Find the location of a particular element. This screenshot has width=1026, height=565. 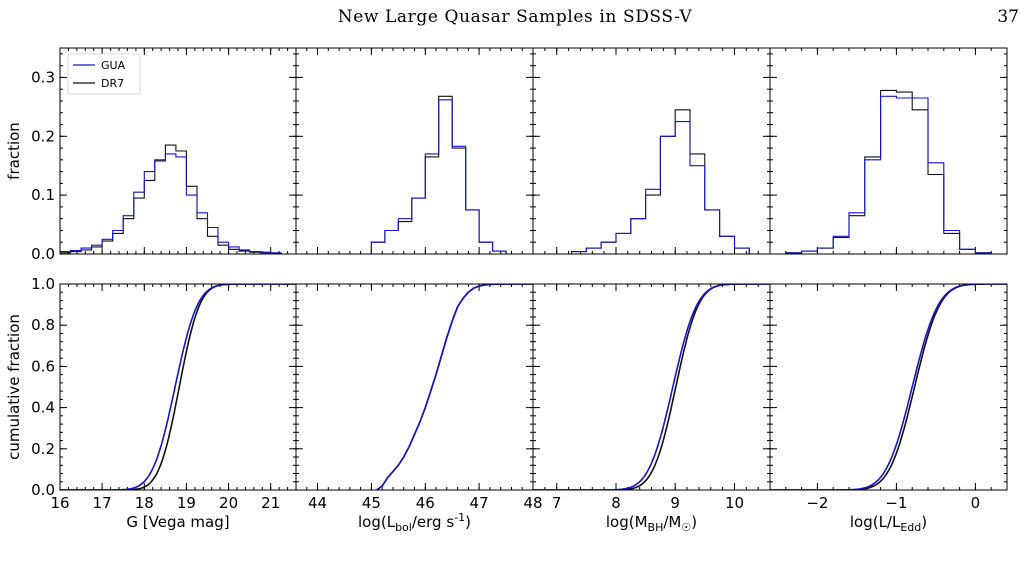

cdf-g-y-tick-label: 0.6 is located at coordinates (43, 366).